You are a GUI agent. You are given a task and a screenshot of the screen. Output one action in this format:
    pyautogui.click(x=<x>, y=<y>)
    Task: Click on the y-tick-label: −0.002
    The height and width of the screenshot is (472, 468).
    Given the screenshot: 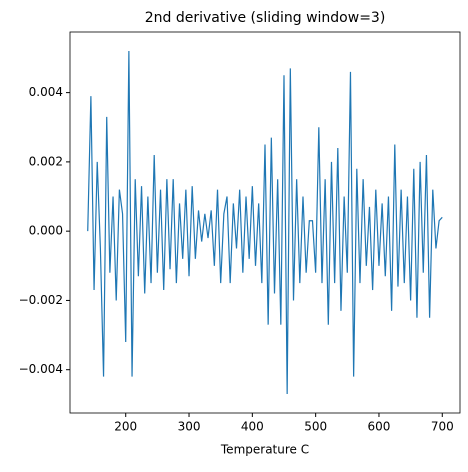 What is the action you would take?
    pyautogui.click(x=41, y=300)
    